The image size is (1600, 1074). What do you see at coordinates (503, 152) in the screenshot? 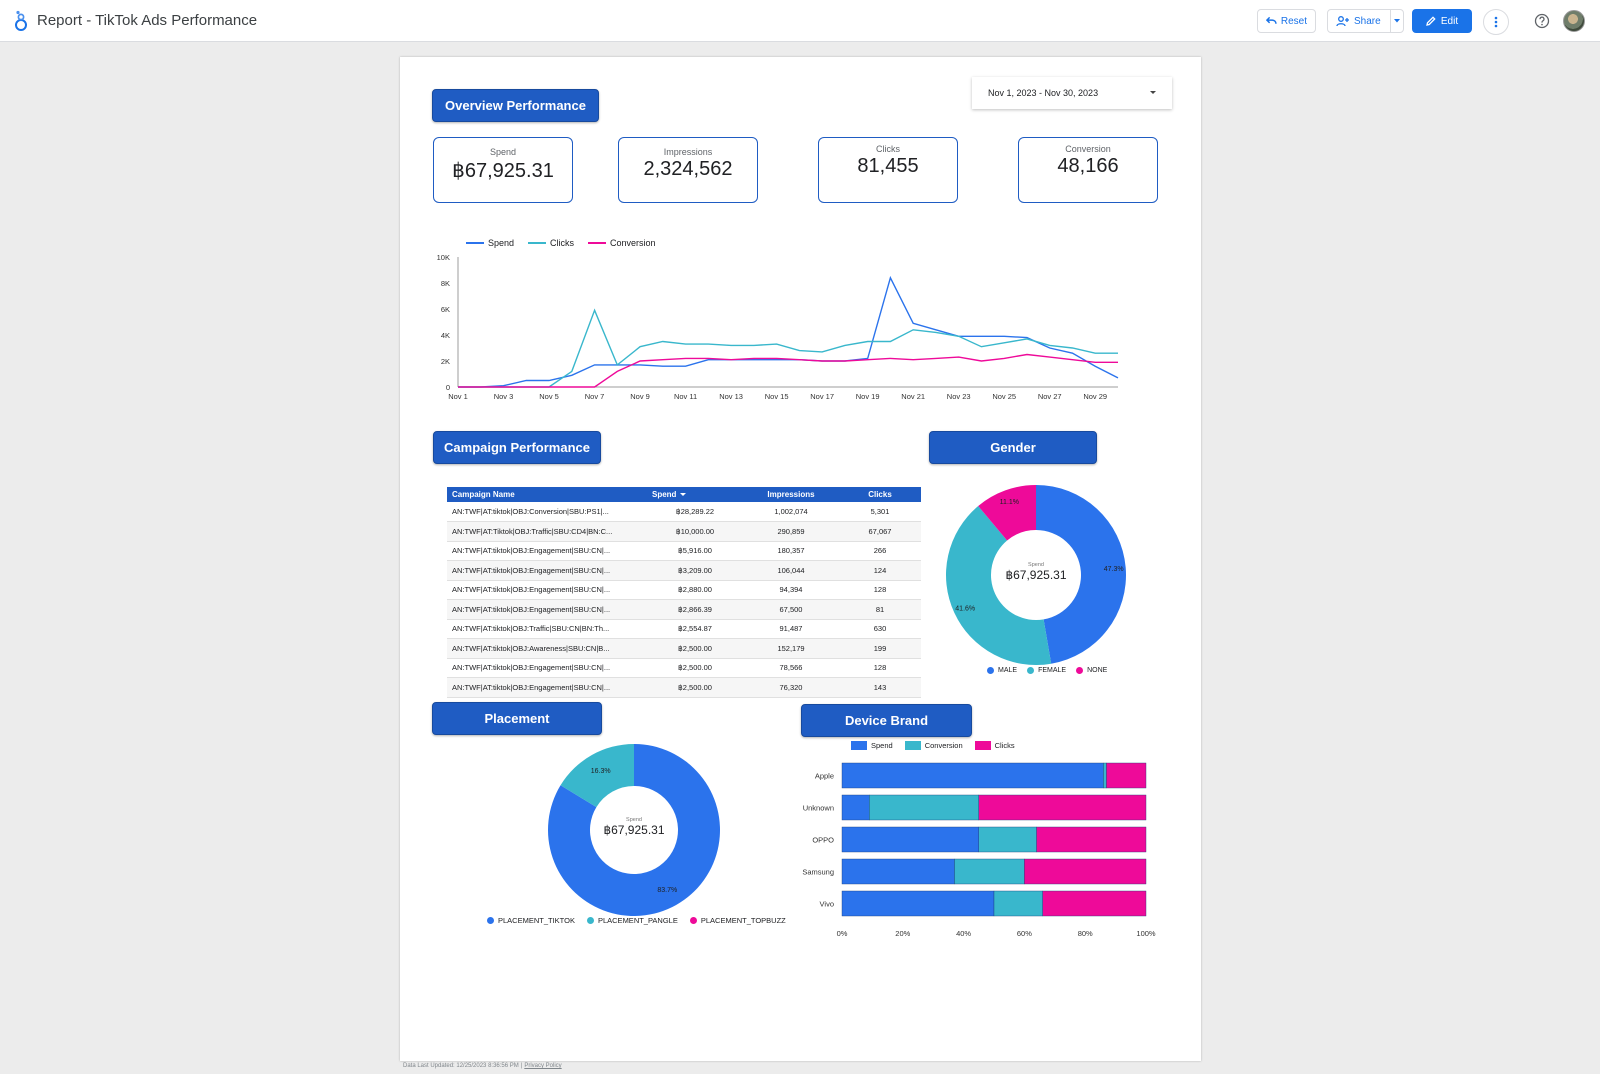
I see `kpi-label: Spend` at bounding box center [503, 152].